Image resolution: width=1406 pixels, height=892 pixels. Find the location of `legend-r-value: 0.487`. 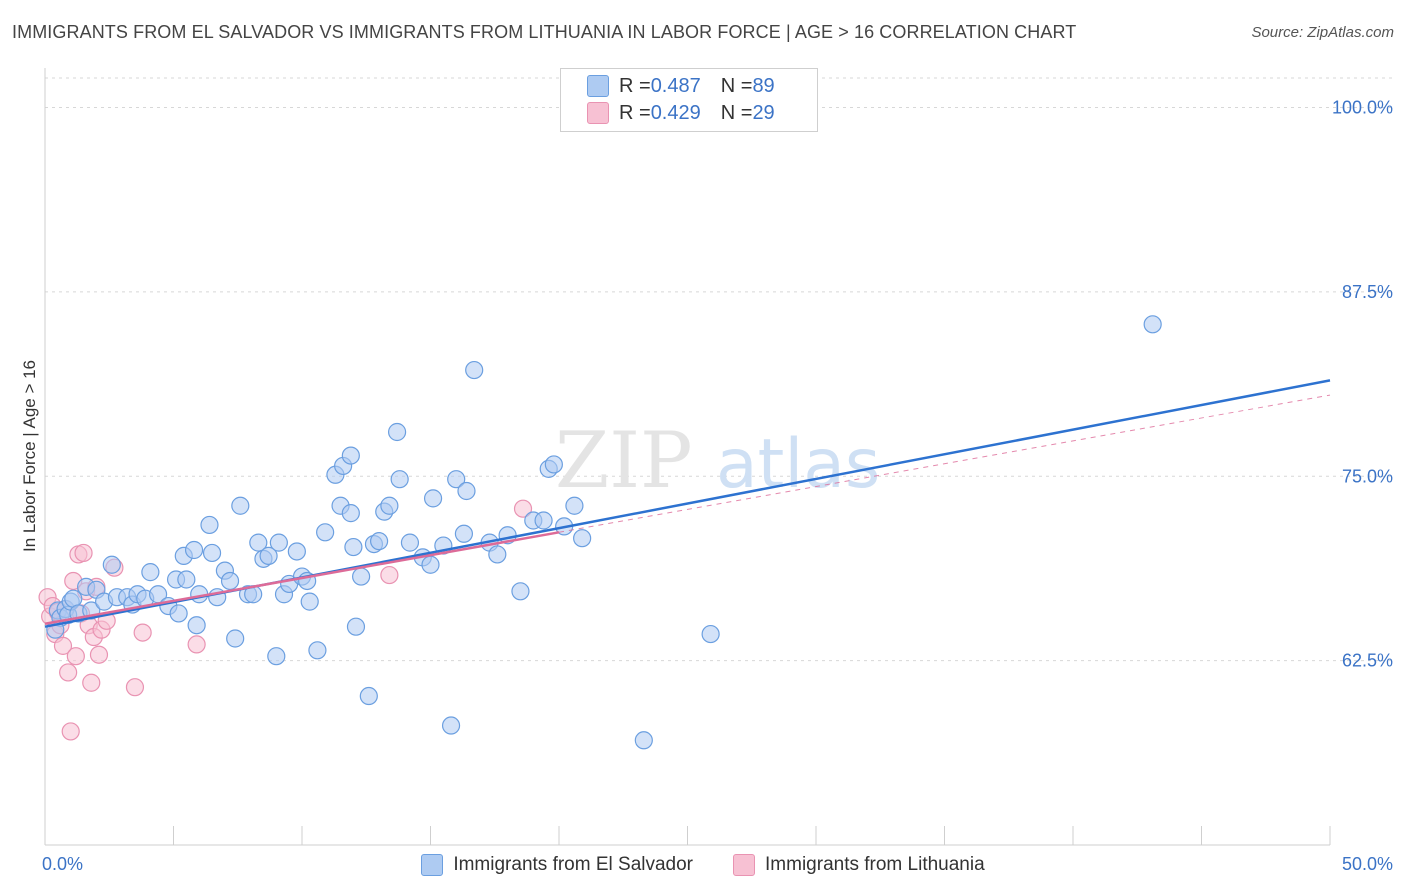

legend-r-value: 0.487 is located at coordinates (675, 85).